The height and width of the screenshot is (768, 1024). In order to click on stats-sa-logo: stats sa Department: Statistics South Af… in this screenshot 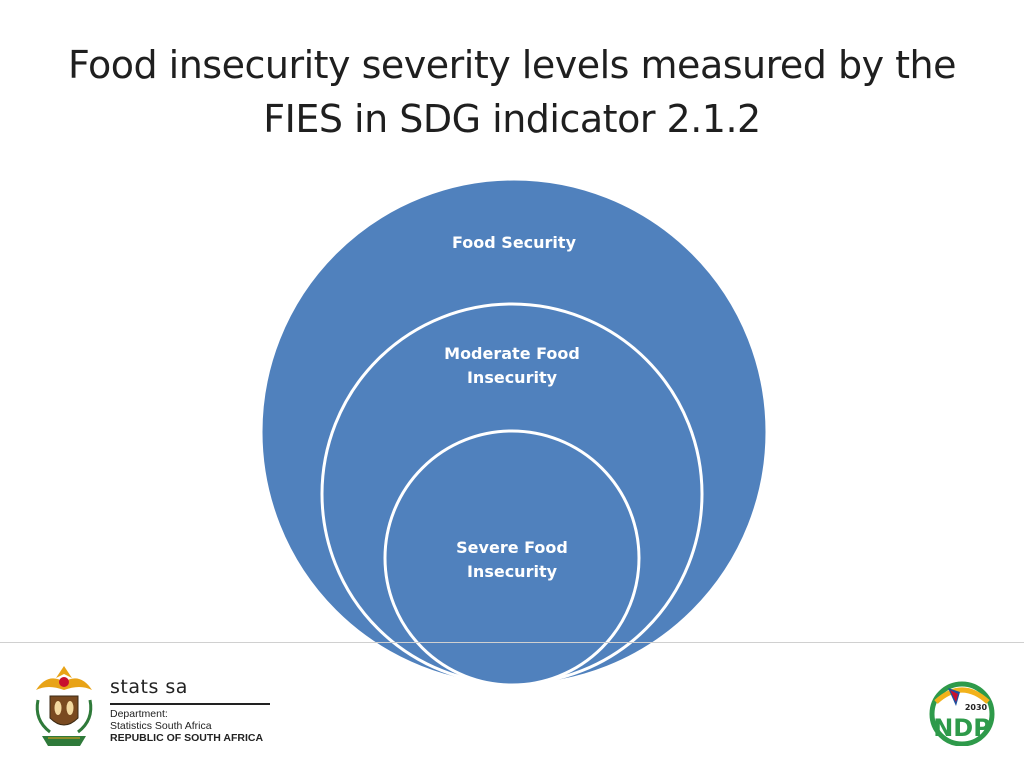, I will do `click(153, 707)`.